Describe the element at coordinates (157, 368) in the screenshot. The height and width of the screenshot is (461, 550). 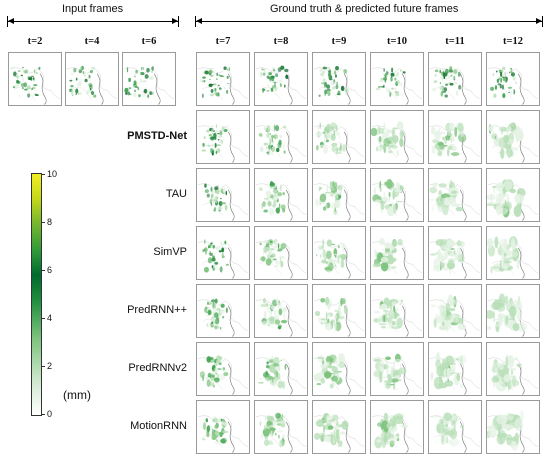
I see `model-label: PredRNNv2` at that location.